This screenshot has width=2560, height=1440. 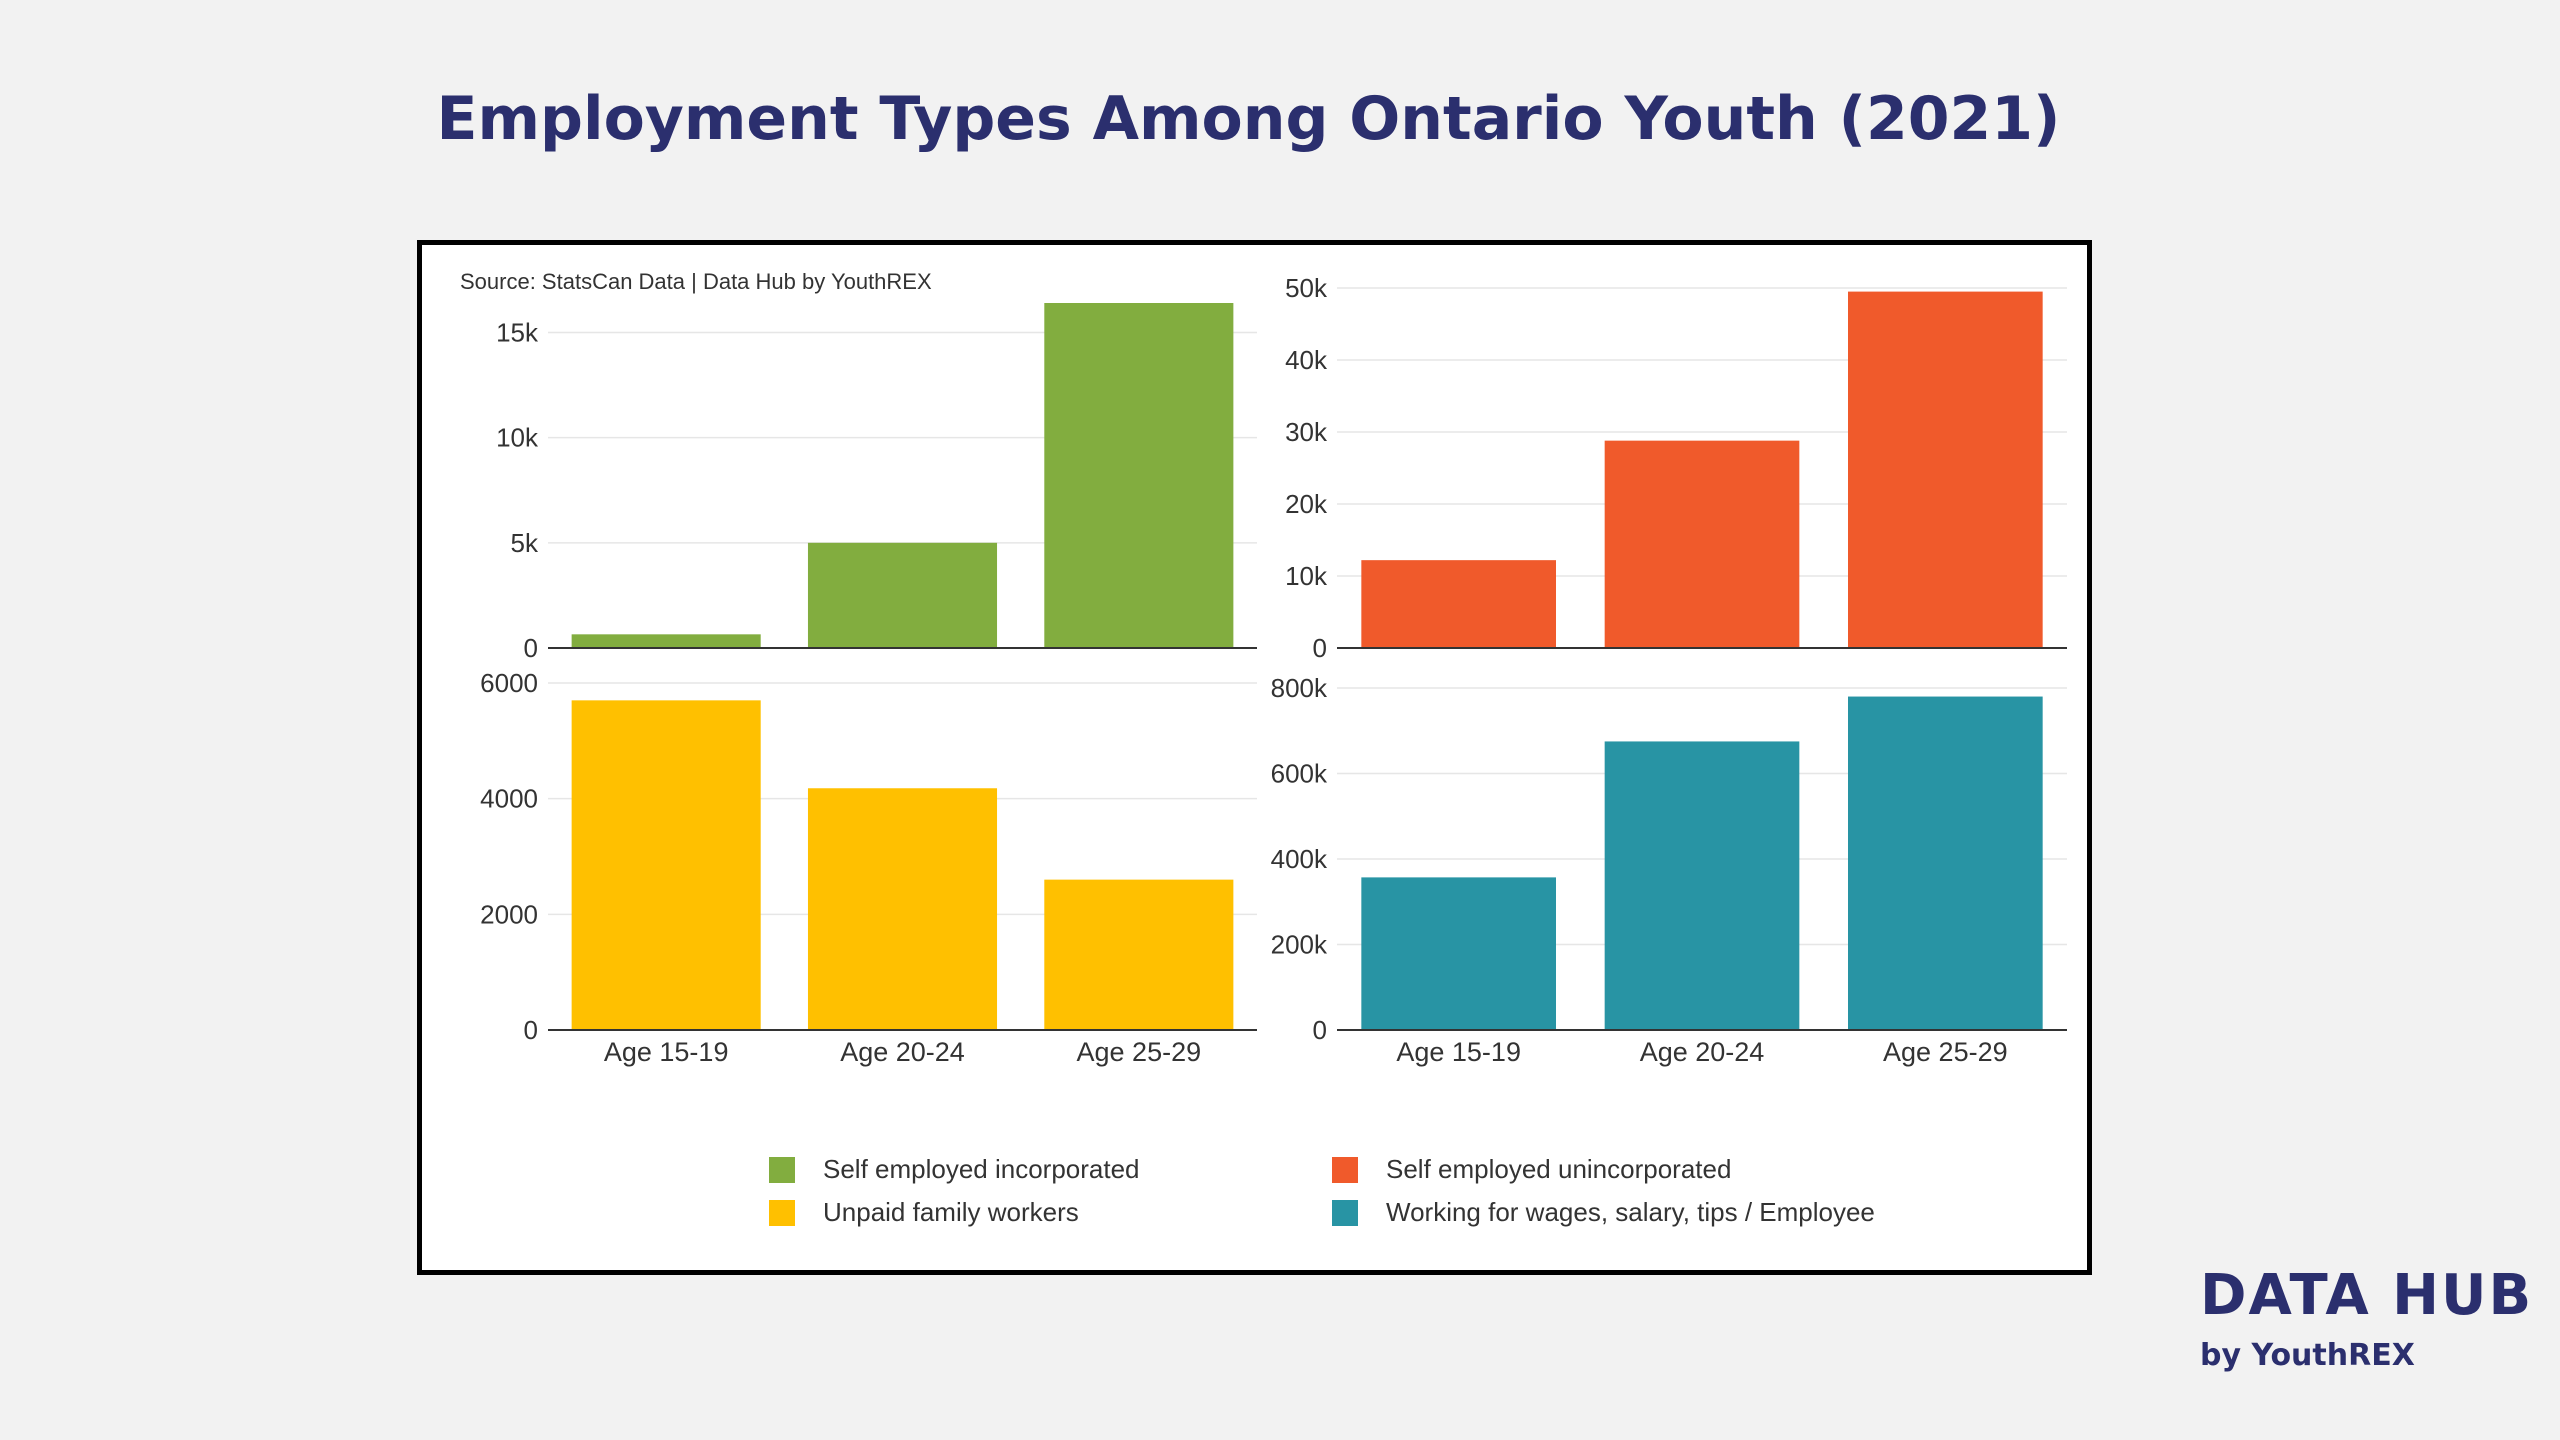 What do you see at coordinates (1306, 288) in the screenshot?
I see `y-tick-label: 50k` at bounding box center [1306, 288].